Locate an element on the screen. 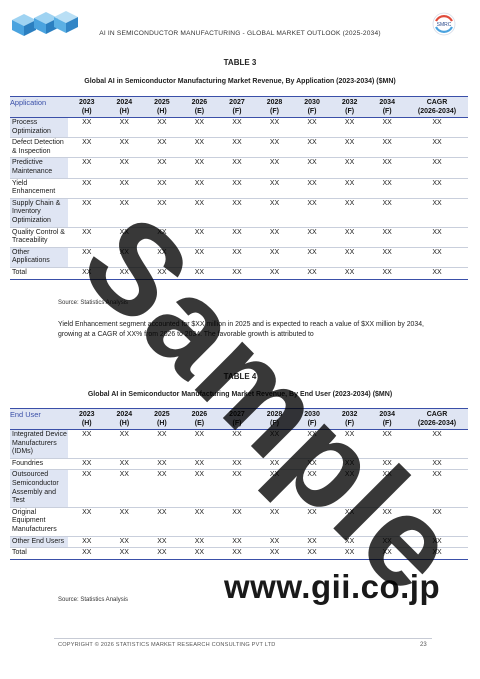  table-row: Process Optimization XX XX XX XX XX XX XX XX XX XX is located at coordinates (239, 128).